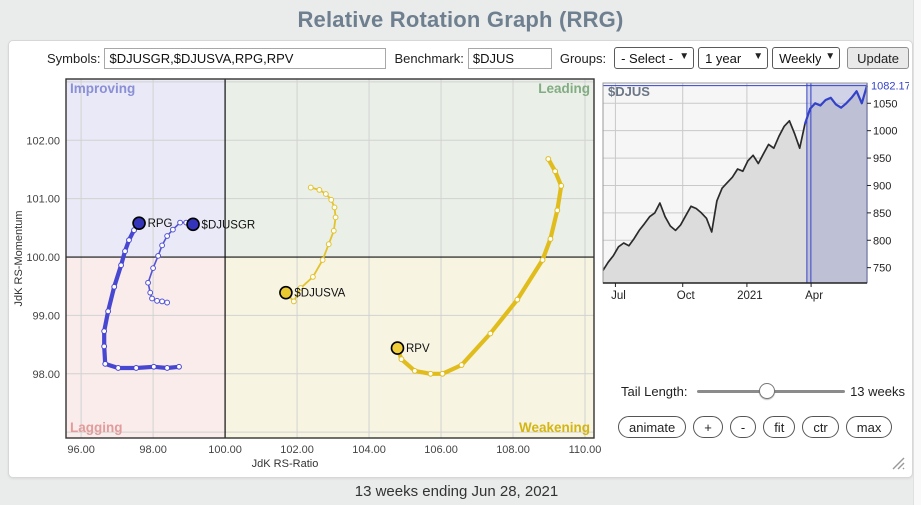  I want to click on quadrant-label-lagging: Lagging, so click(96, 427).